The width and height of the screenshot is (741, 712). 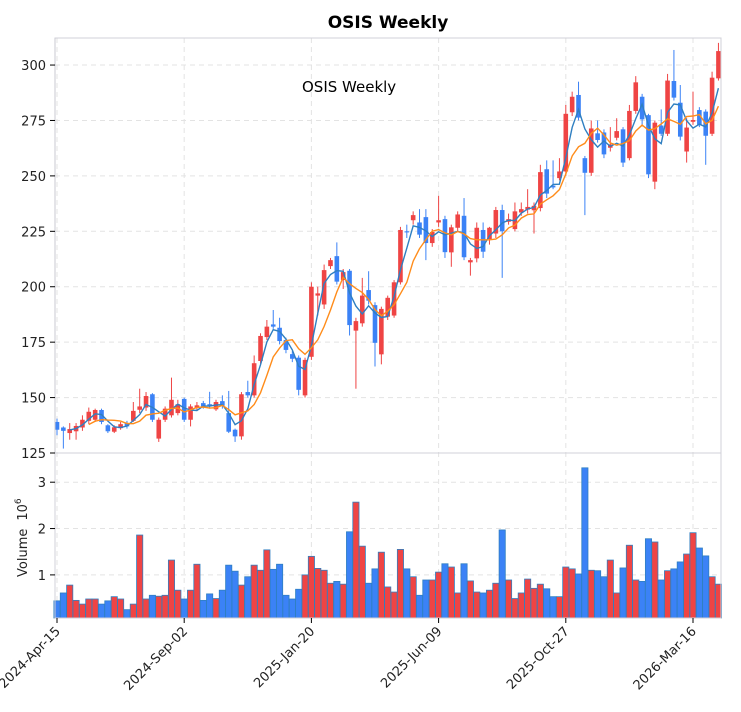 What do you see at coordinates (33, 343) in the screenshot?
I see `price-tick-label: 175` at bounding box center [33, 343].